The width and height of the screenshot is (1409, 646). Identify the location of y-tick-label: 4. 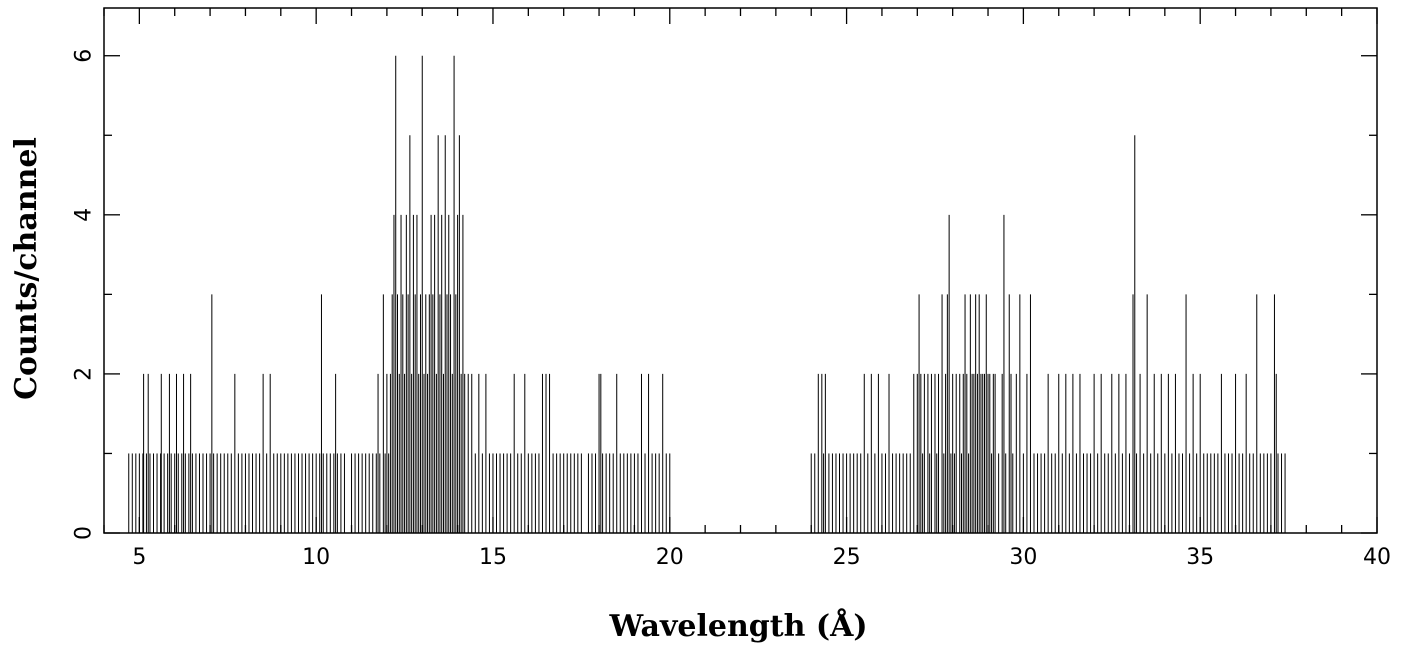
(84, 215).